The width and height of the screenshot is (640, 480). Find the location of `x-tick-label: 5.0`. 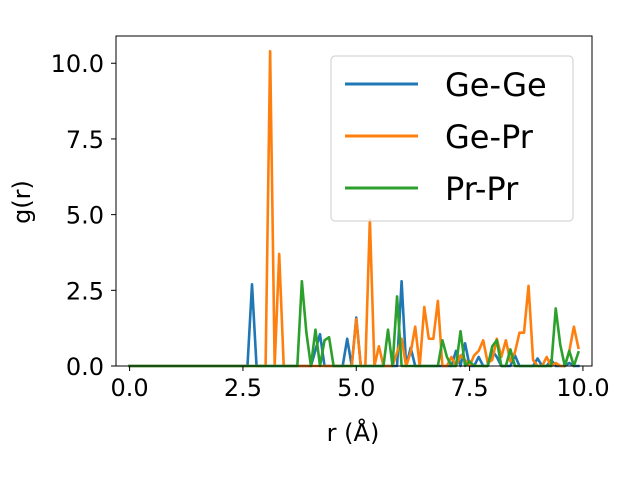

x-tick-label: 5.0 is located at coordinates (356, 388).